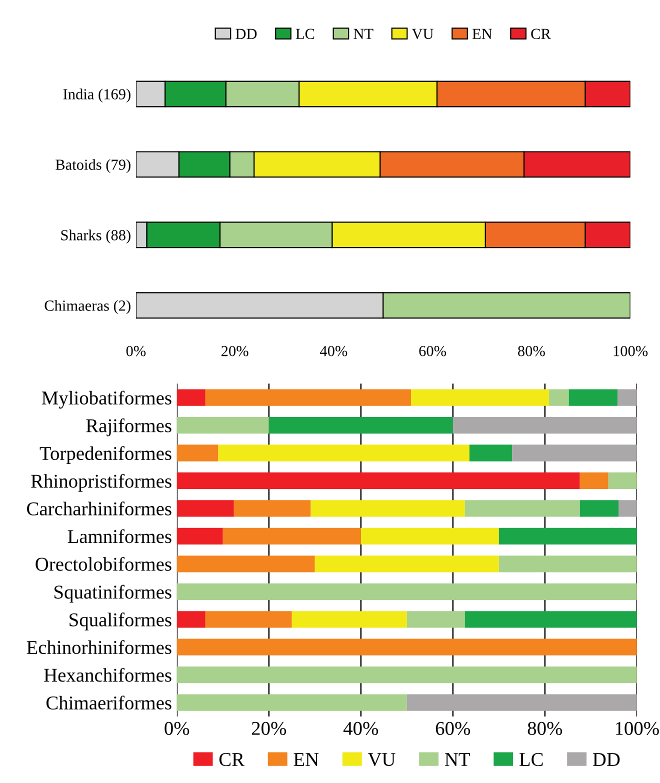  Describe the element at coordinates (108, 675) in the screenshot. I see `y-tick-label: Hexanchiformes` at that location.